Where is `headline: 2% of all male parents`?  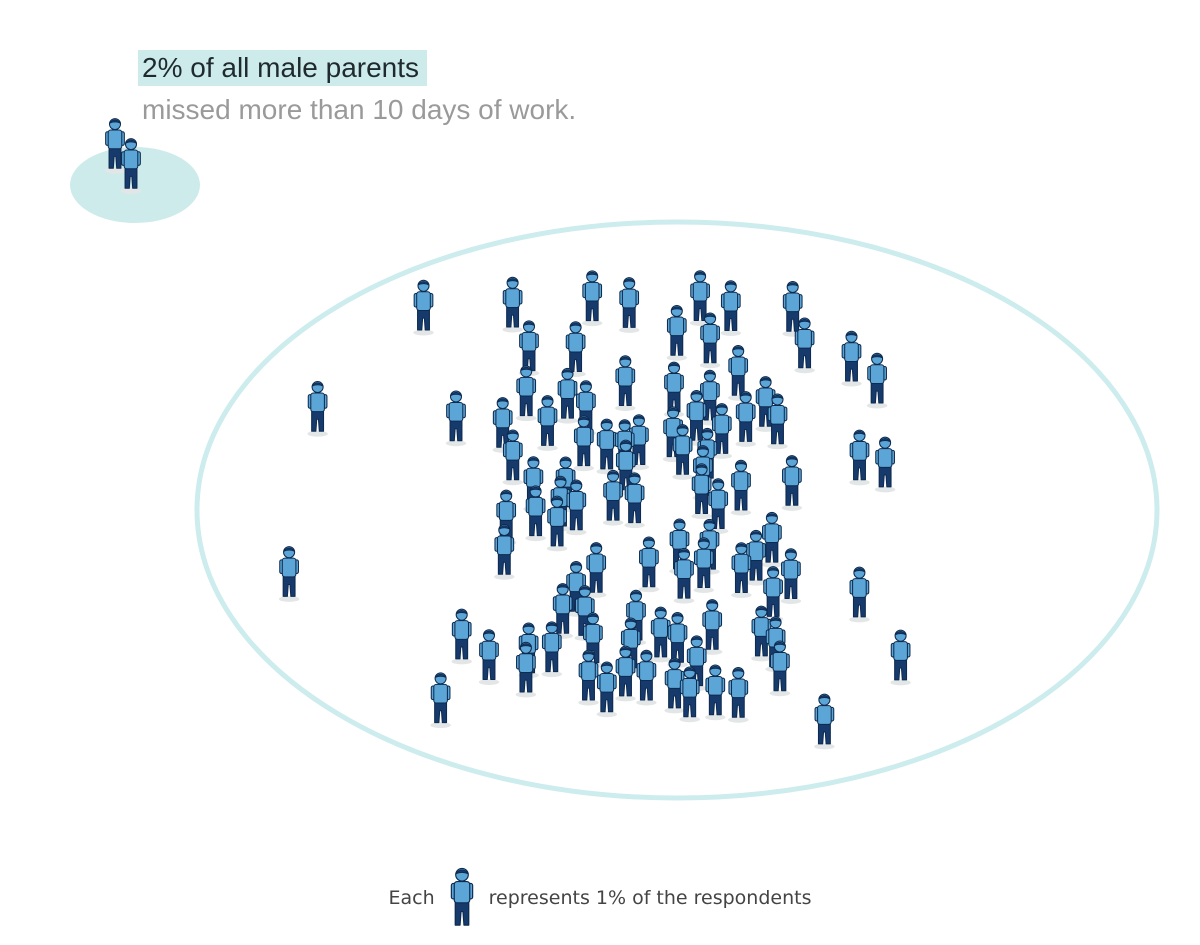 headline: 2% of all male parents is located at coordinates (283, 68).